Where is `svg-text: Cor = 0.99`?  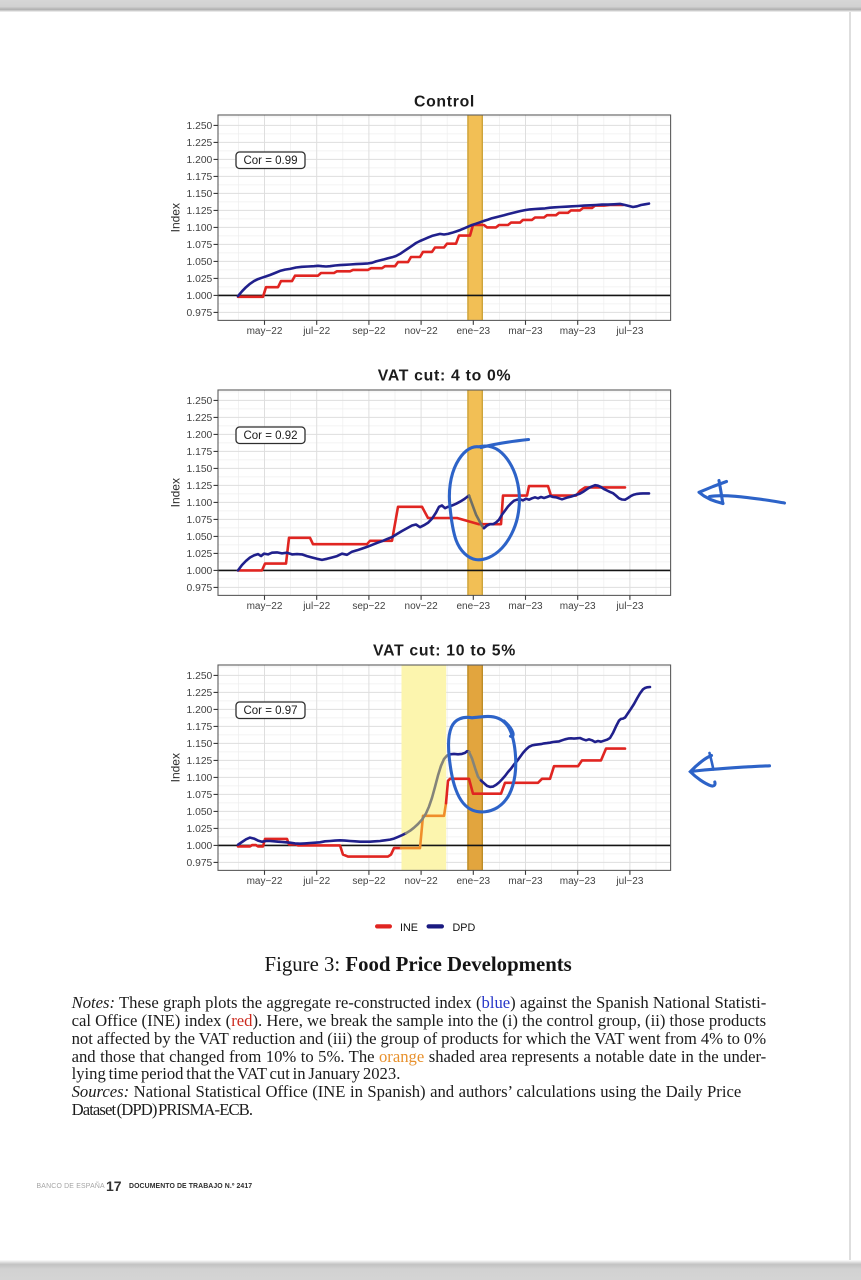
svg-text: Cor = 0.99 is located at coordinates (270, 161).